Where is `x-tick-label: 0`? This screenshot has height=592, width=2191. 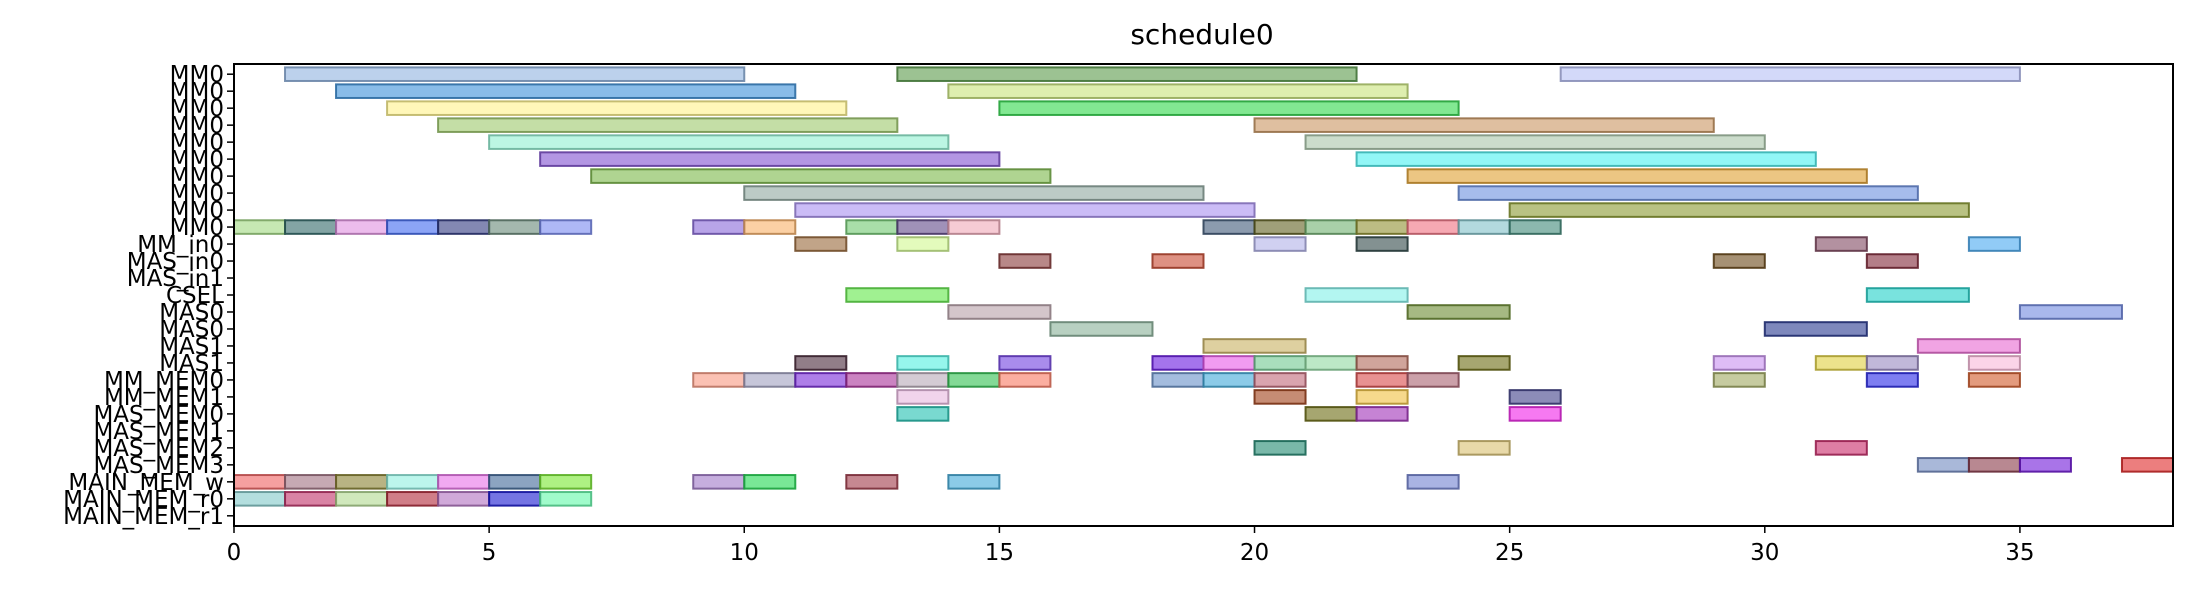 x-tick-label: 0 is located at coordinates (234, 553).